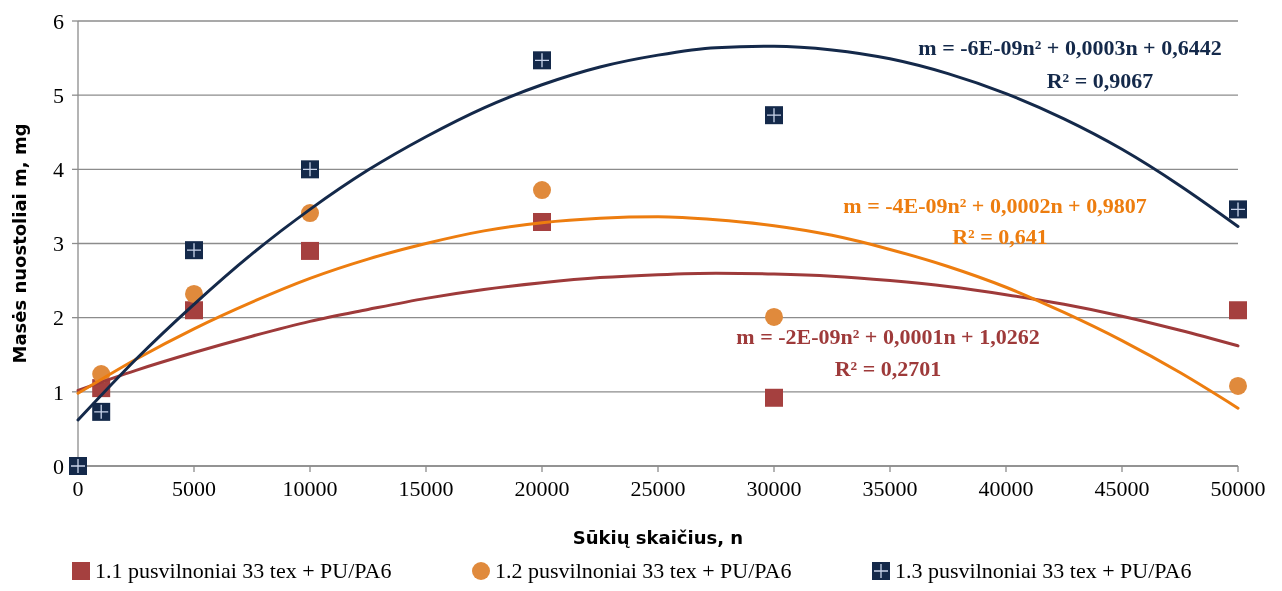 This screenshot has height=591, width=1282. I want to click on y-tick-label: 1, so click(58, 392).